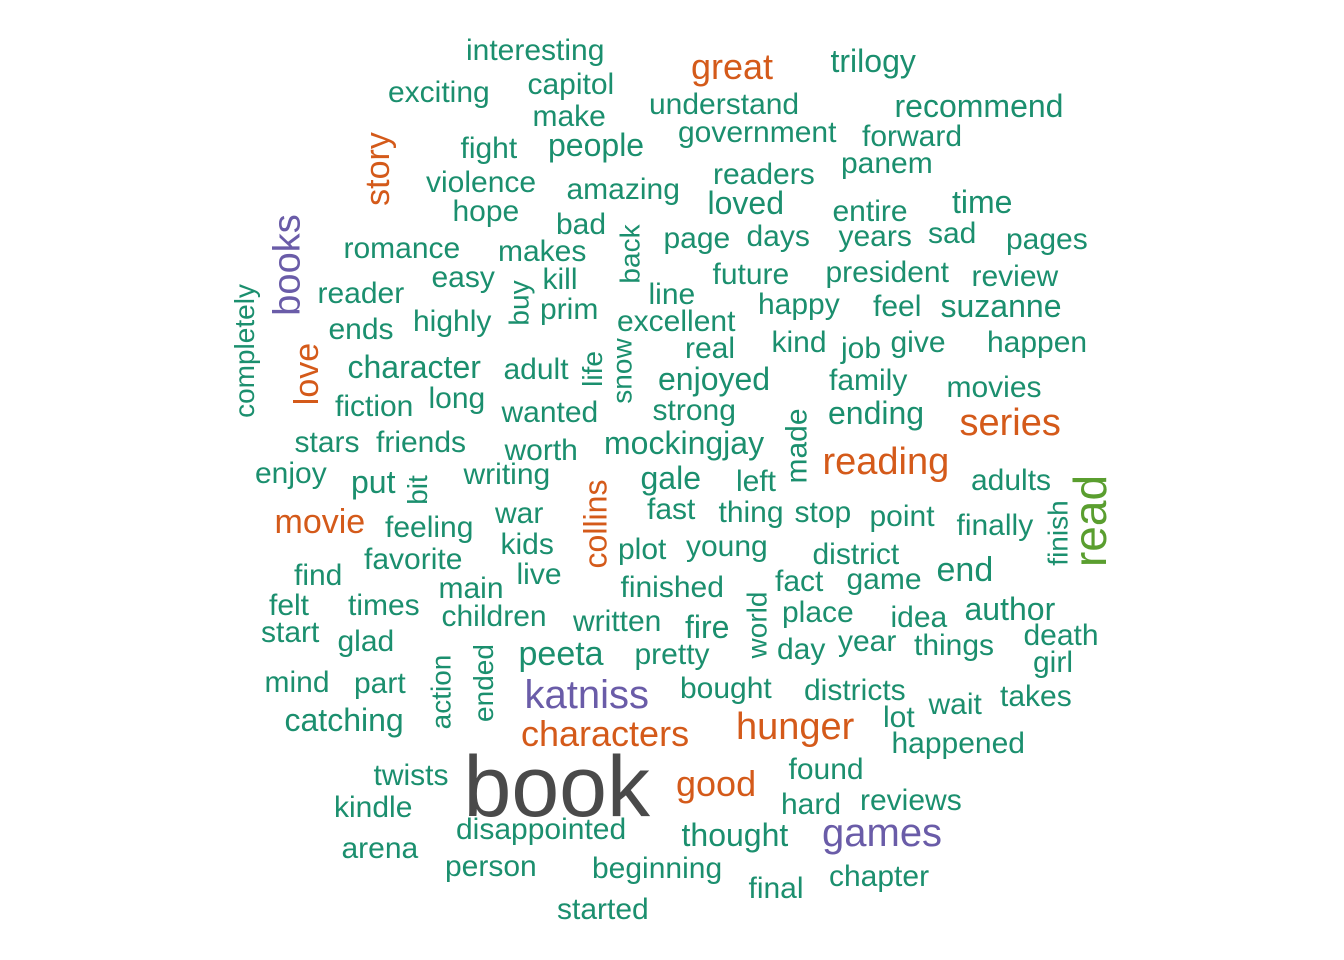 Image resolution: width=1344 pixels, height=960 pixels. I want to click on cloud-word-feel: feel, so click(897, 306).